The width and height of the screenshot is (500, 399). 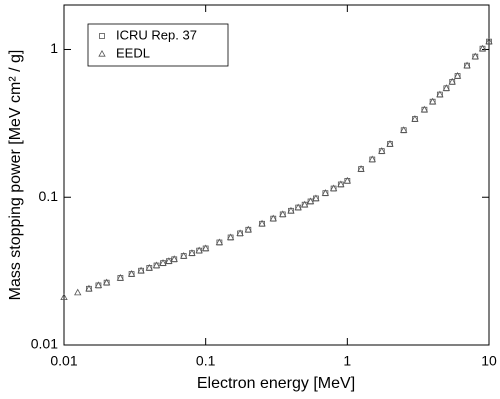 I want to click on legend-label: EEDL, so click(x=133, y=52).